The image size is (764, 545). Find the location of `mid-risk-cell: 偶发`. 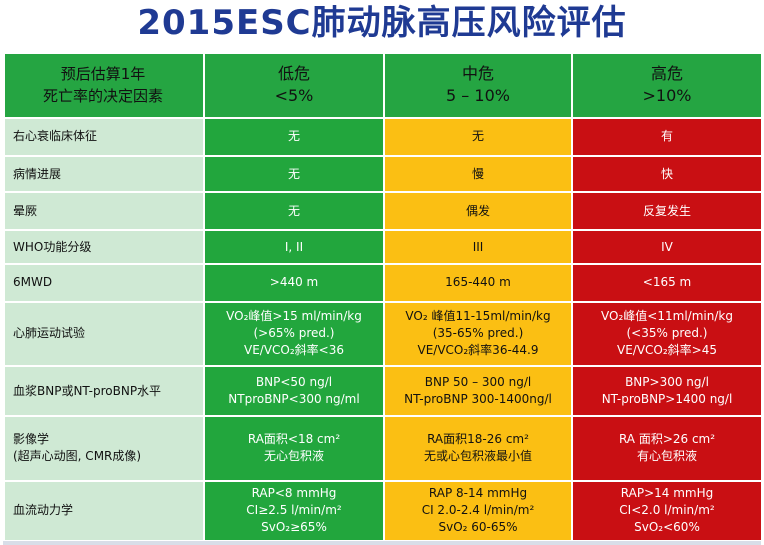

mid-risk-cell: 偶发 is located at coordinates (478, 211).